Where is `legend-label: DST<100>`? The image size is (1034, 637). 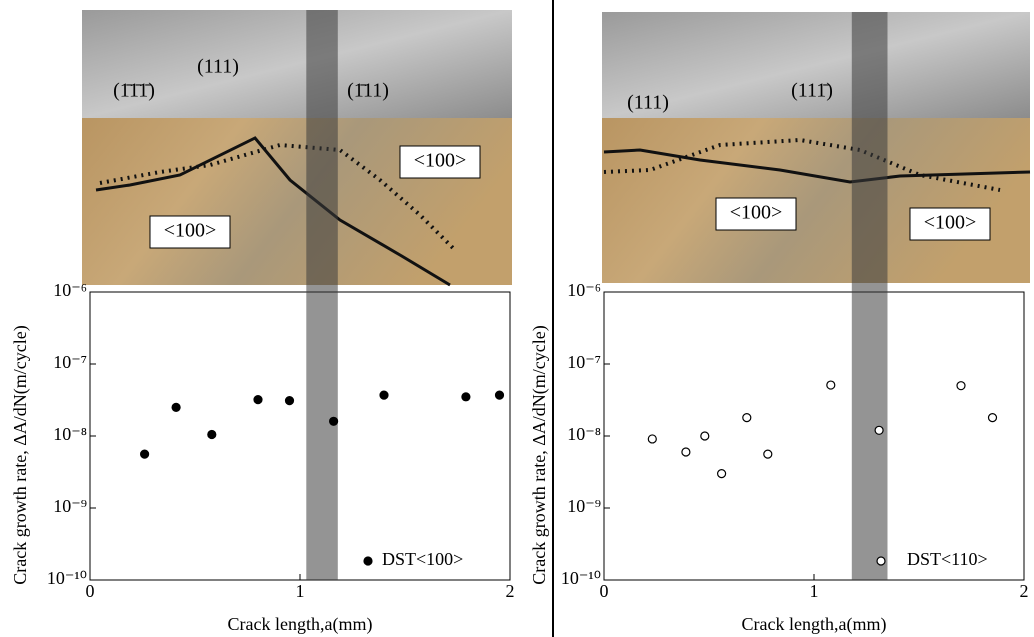 legend-label: DST<100> is located at coordinates (422, 559).